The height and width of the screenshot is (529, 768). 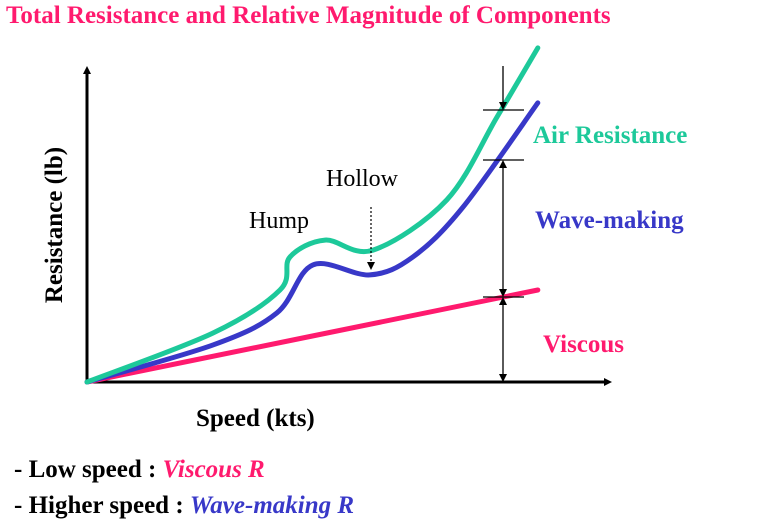 What do you see at coordinates (88, 469) in the screenshot?
I see `bullet-prefix: - Low speed :` at bounding box center [88, 469].